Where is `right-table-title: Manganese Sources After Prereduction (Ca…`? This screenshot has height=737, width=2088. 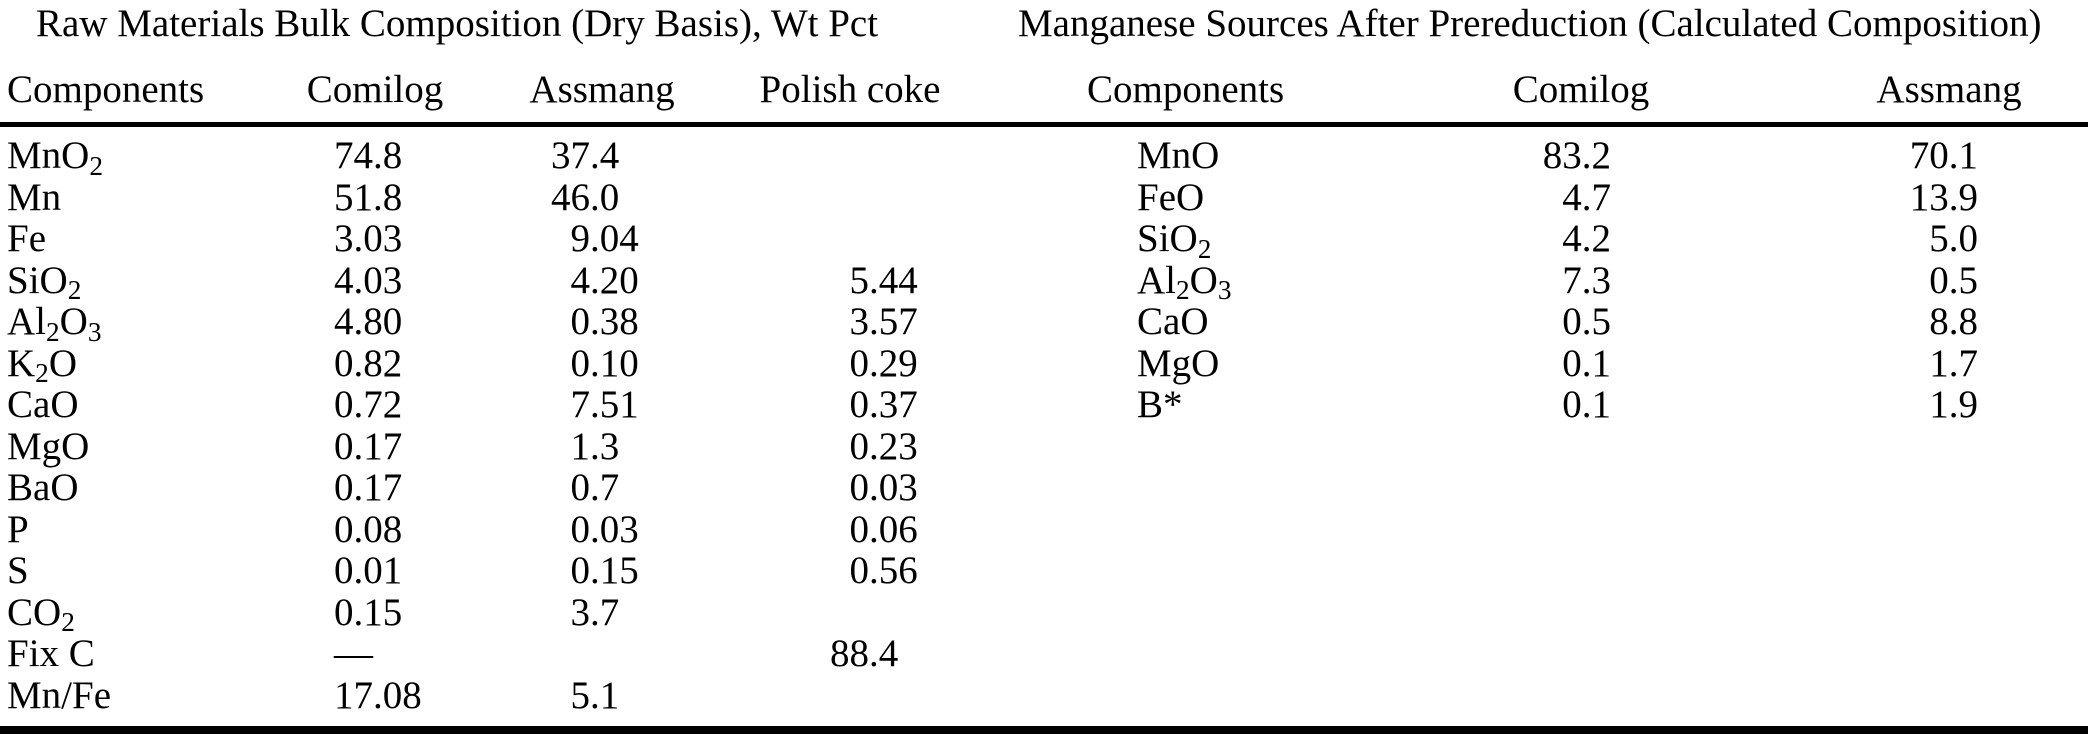 right-table-title: Manganese Sources After Prereduction (Ca… is located at coordinates (1530, 23).